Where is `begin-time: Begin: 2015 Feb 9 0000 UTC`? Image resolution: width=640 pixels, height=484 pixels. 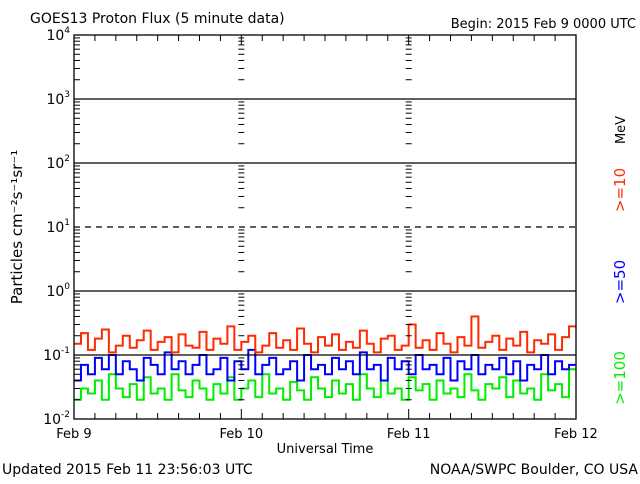
begin-time: Begin: 2015 Feb 9 0000 UTC is located at coordinates (543, 24).